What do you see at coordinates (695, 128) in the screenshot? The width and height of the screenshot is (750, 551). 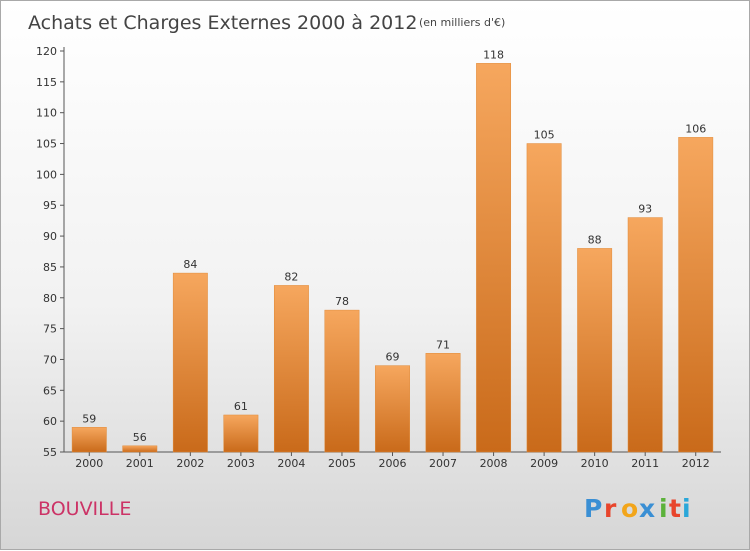 I see `data-label: 106` at bounding box center [695, 128].